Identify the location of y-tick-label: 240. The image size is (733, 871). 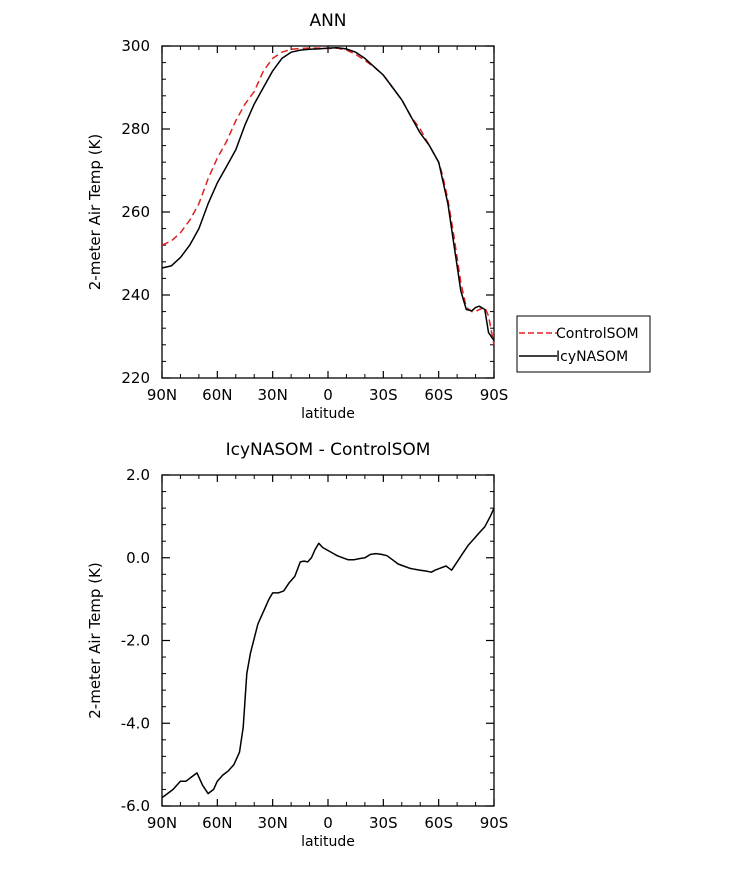
(135, 295).